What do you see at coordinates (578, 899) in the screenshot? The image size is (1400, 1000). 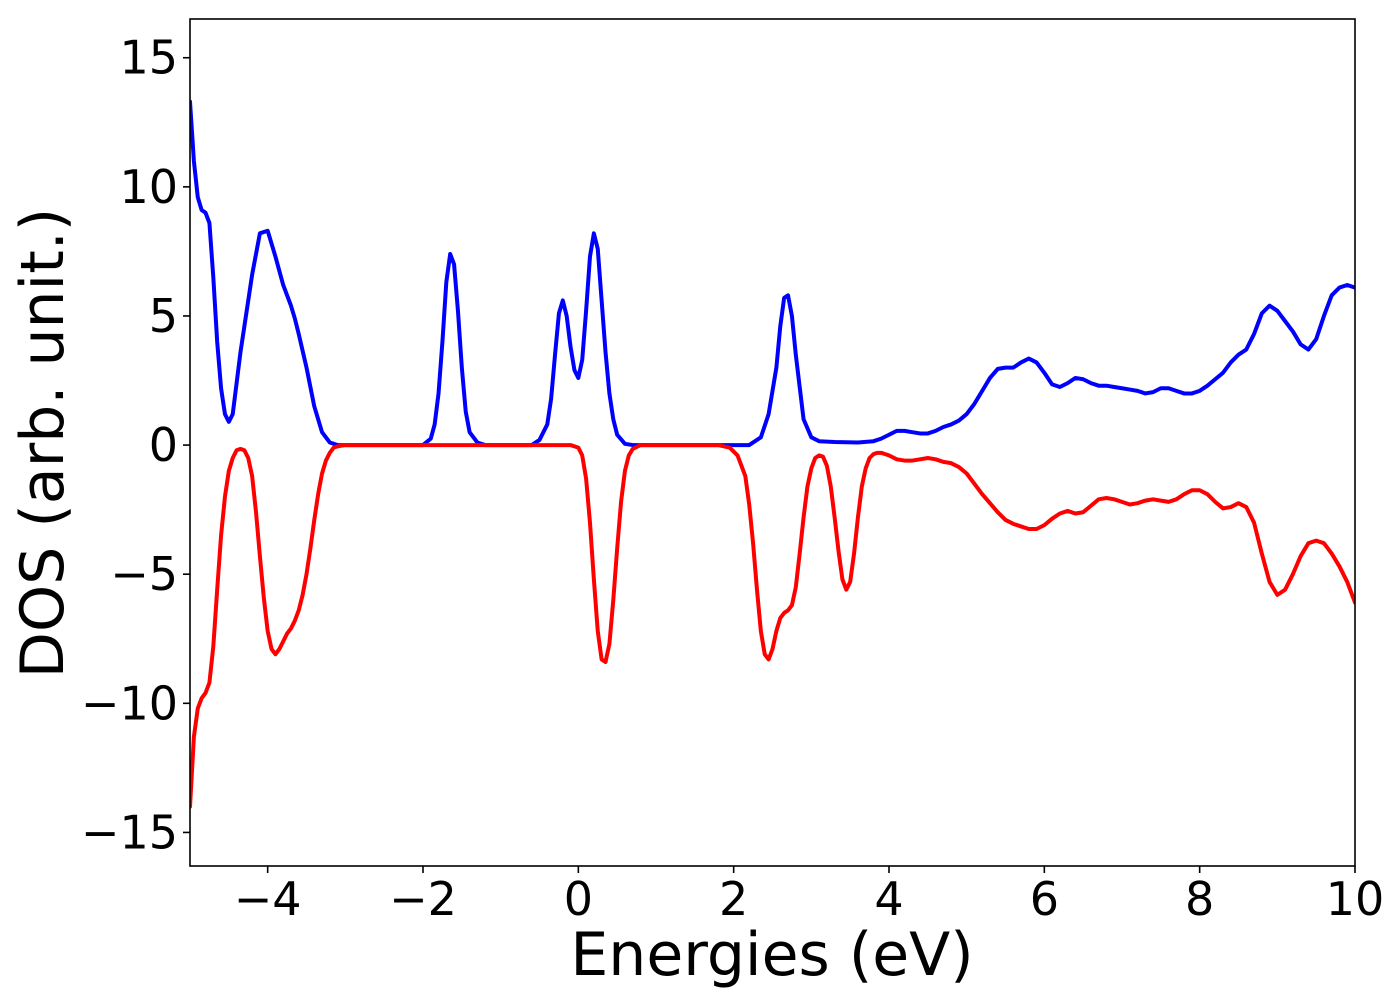 I see `x-tick-label: 0` at bounding box center [578, 899].